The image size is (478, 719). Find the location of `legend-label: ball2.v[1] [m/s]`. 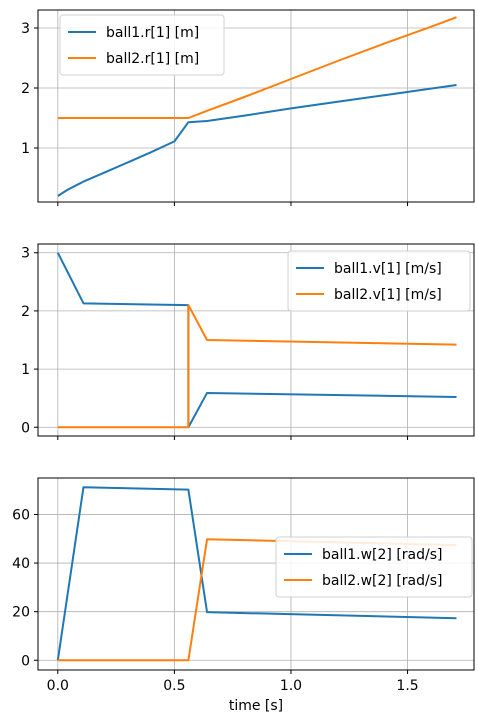

legend-label: ball2.v[1] [m/s] is located at coordinates (388, 295).